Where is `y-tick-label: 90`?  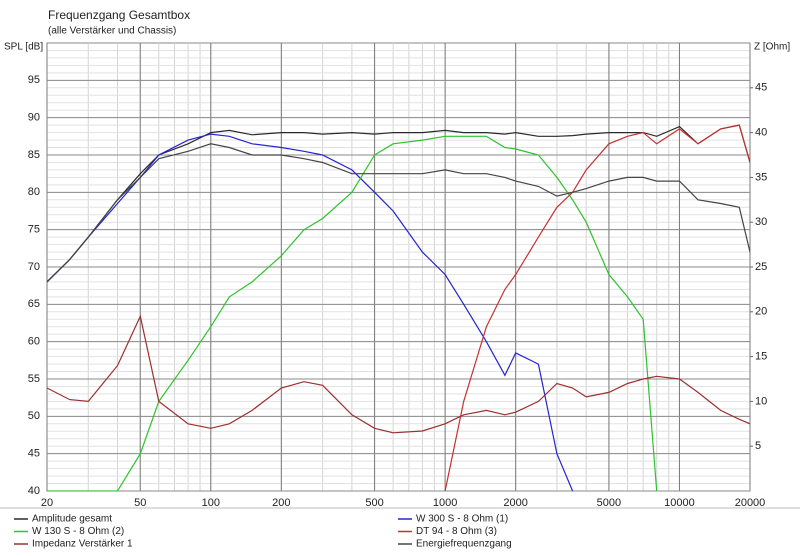
y-tick-label: 90 is located at coordinates (34, 118).